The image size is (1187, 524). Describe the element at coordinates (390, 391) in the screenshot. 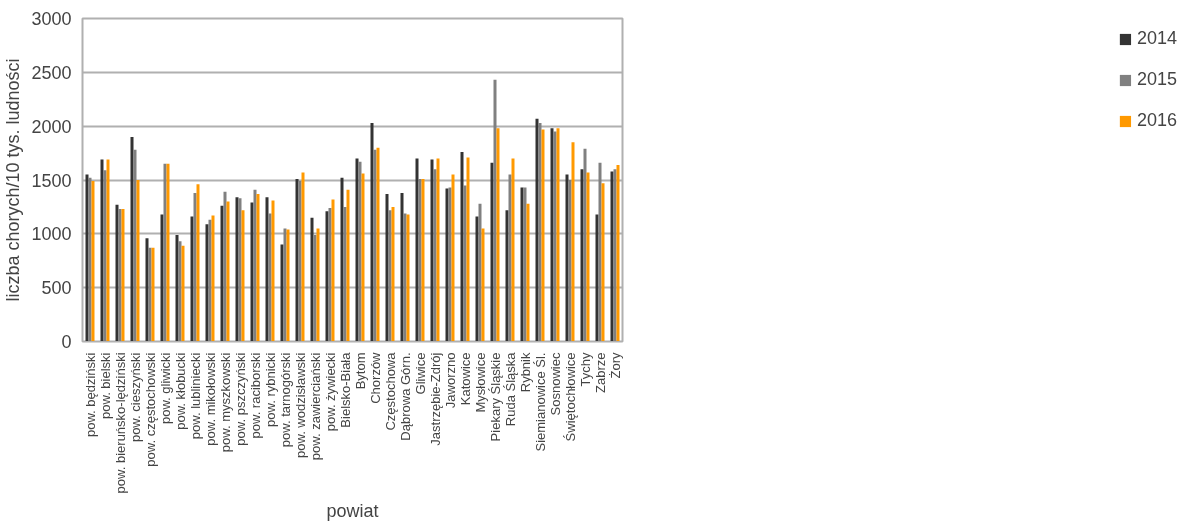

I see `x-tick-label: Częstochowa` at that location.